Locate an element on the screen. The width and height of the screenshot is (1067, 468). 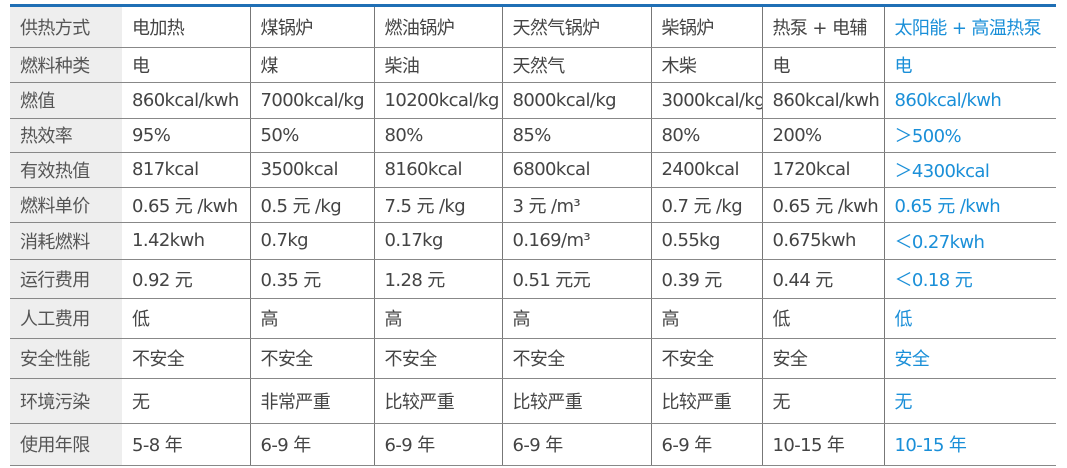
table-cell: 0.92 元 is located at coordinates (186, 279).